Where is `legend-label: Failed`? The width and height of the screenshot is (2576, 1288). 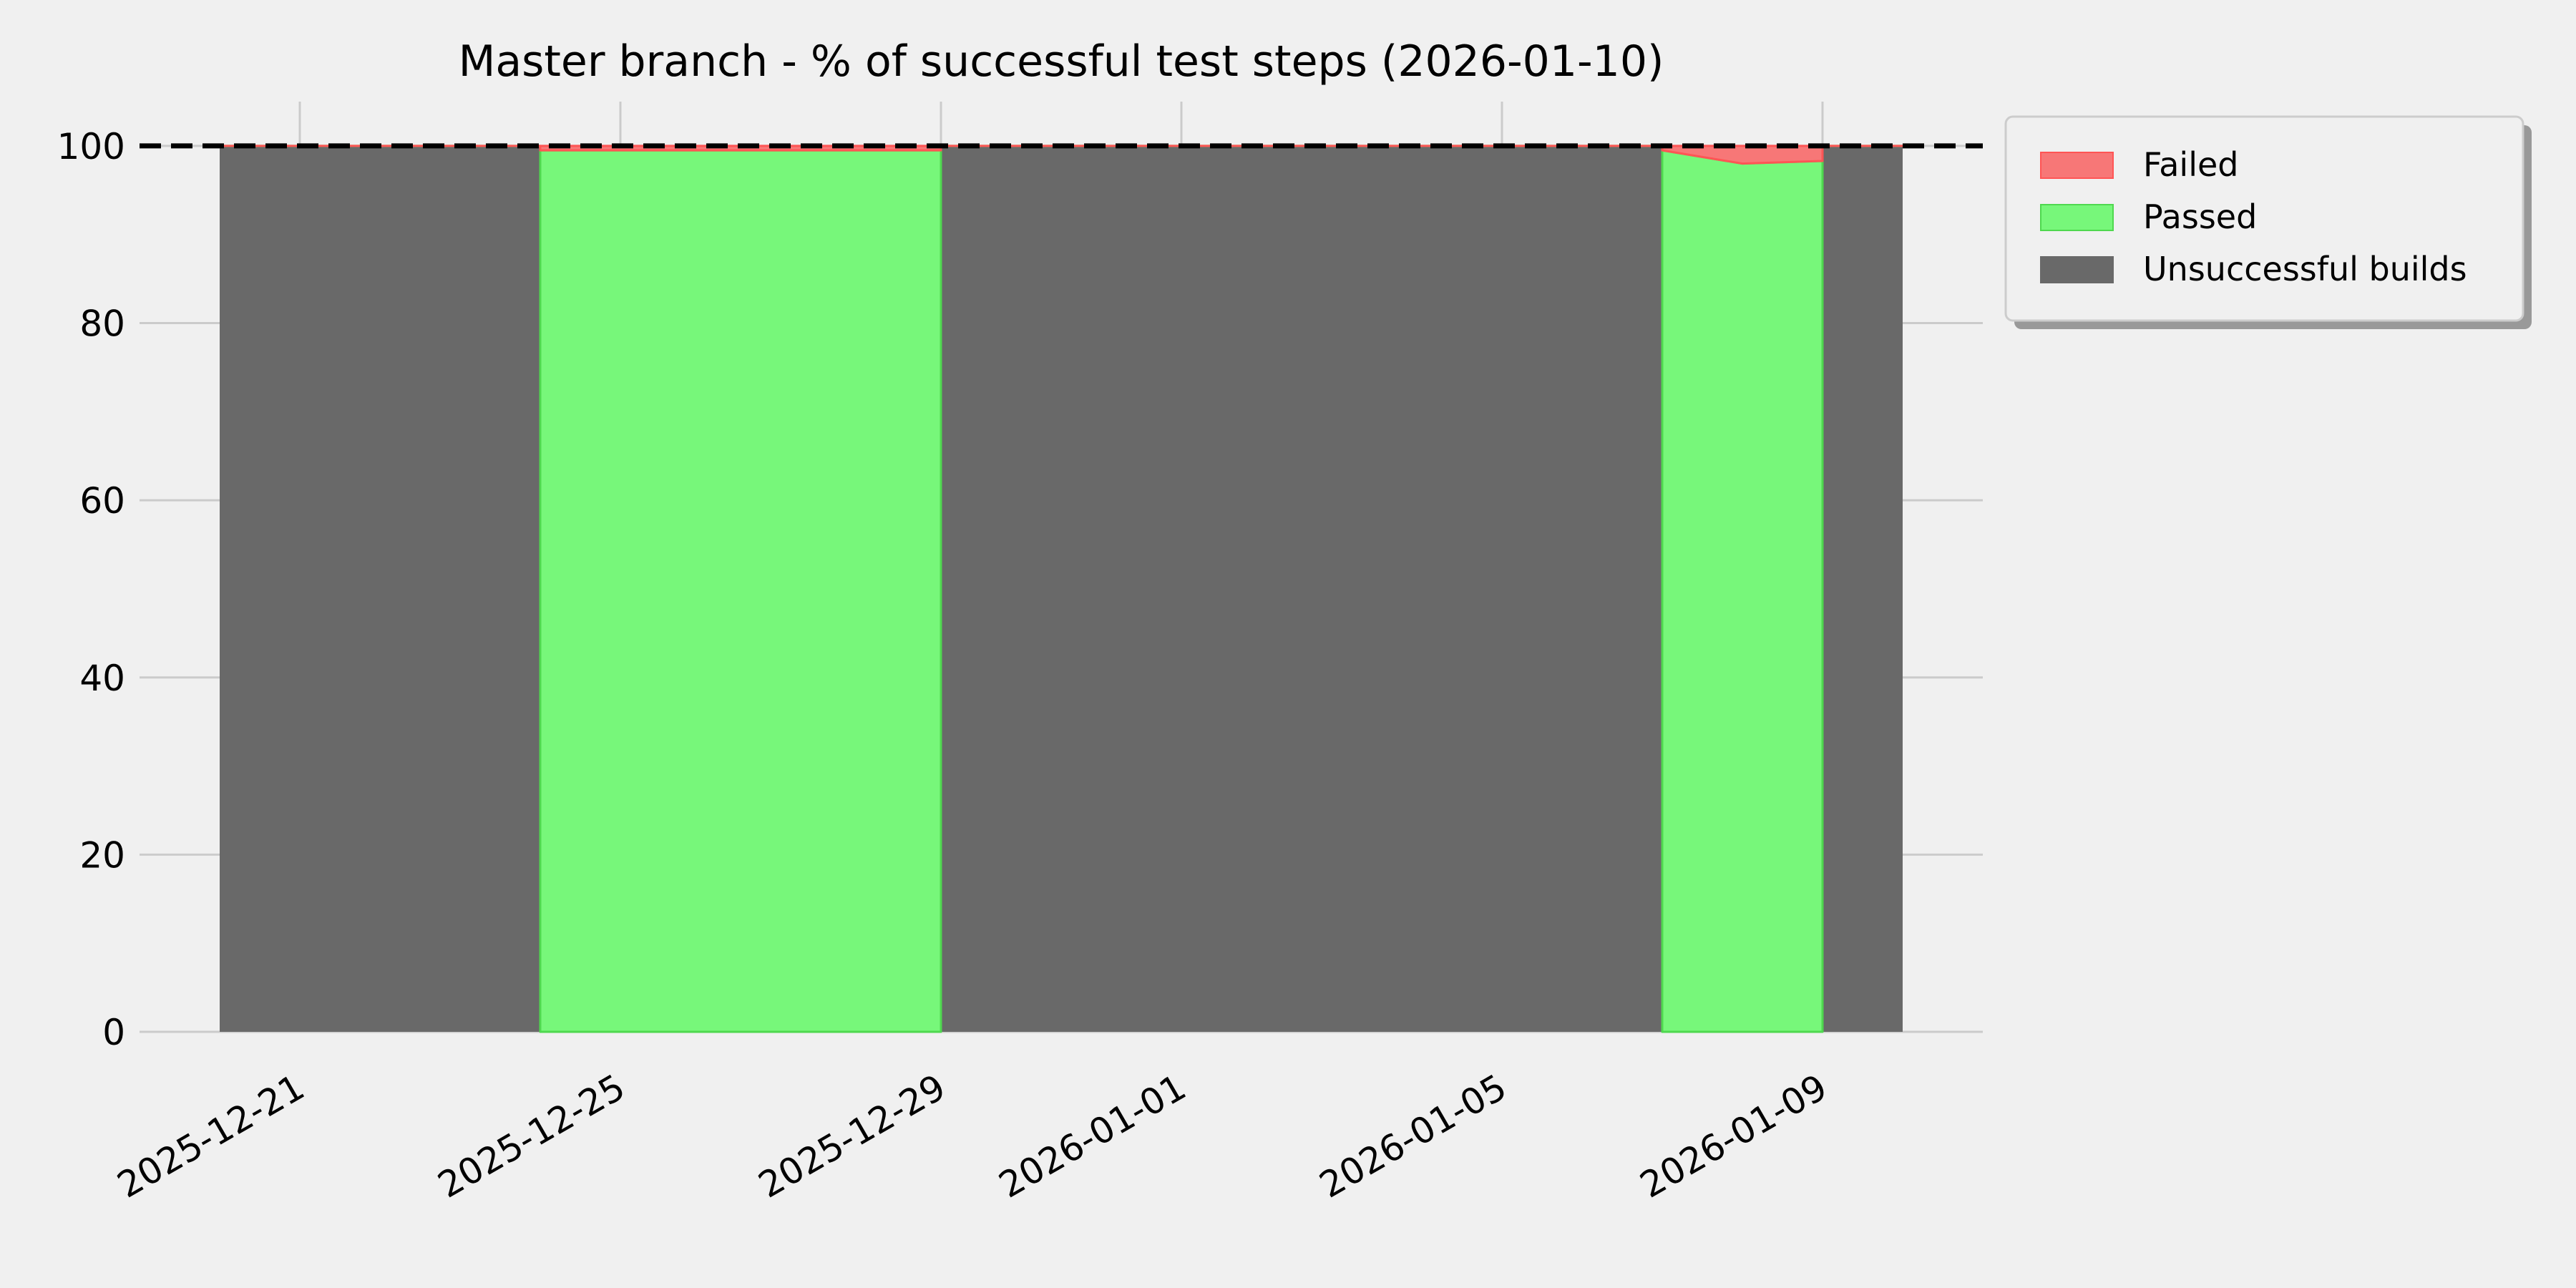 legend-label: Failed is located at coordinates (2191, 164).